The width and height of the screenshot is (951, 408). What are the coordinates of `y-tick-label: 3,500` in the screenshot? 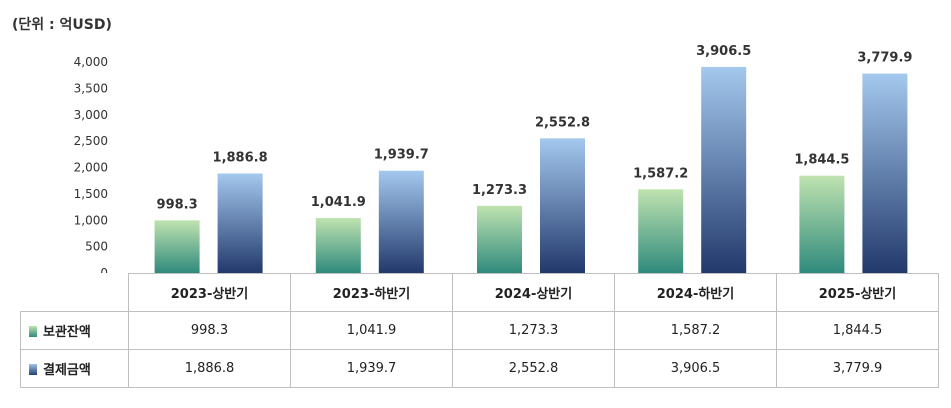 It's located at (91, 88).